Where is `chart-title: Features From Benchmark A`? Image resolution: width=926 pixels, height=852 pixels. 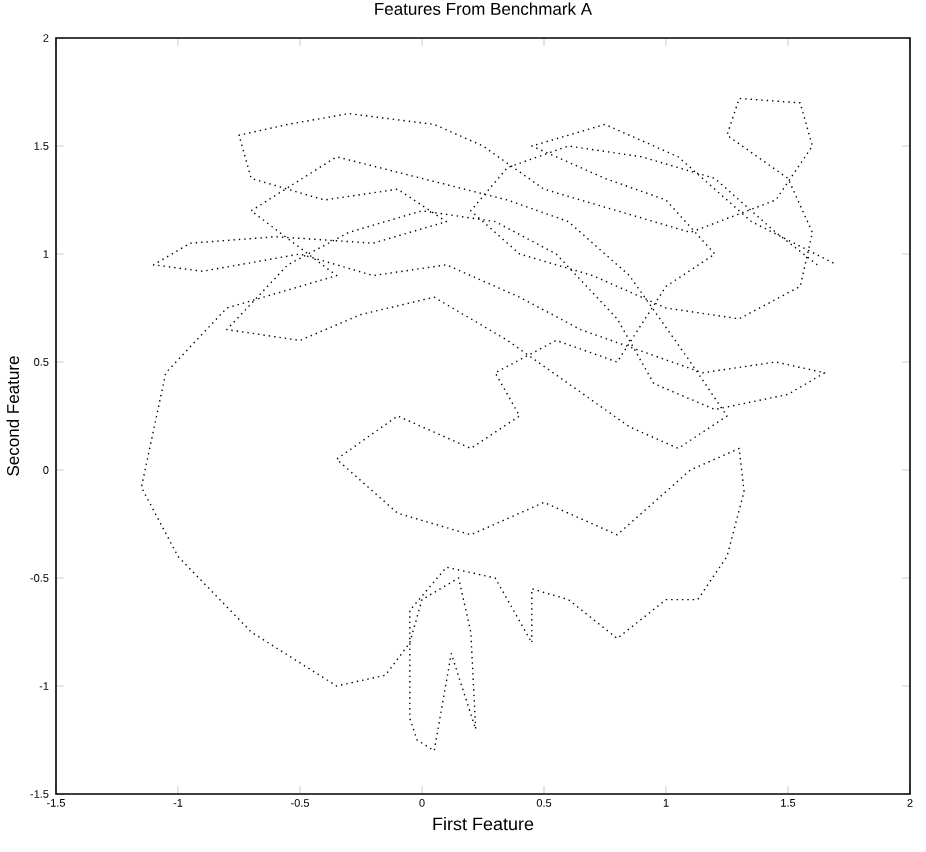 chart-title: Features From Benchmark A is located at coordinates (484, 8).